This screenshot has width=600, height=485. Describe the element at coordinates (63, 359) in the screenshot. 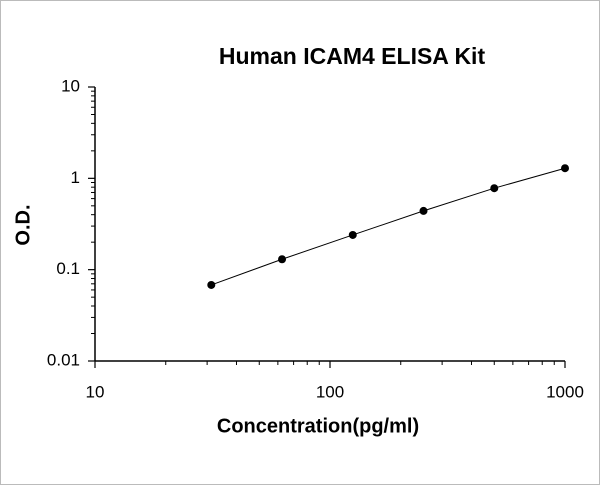

I see `y-tick-label: 0.01` at that location.